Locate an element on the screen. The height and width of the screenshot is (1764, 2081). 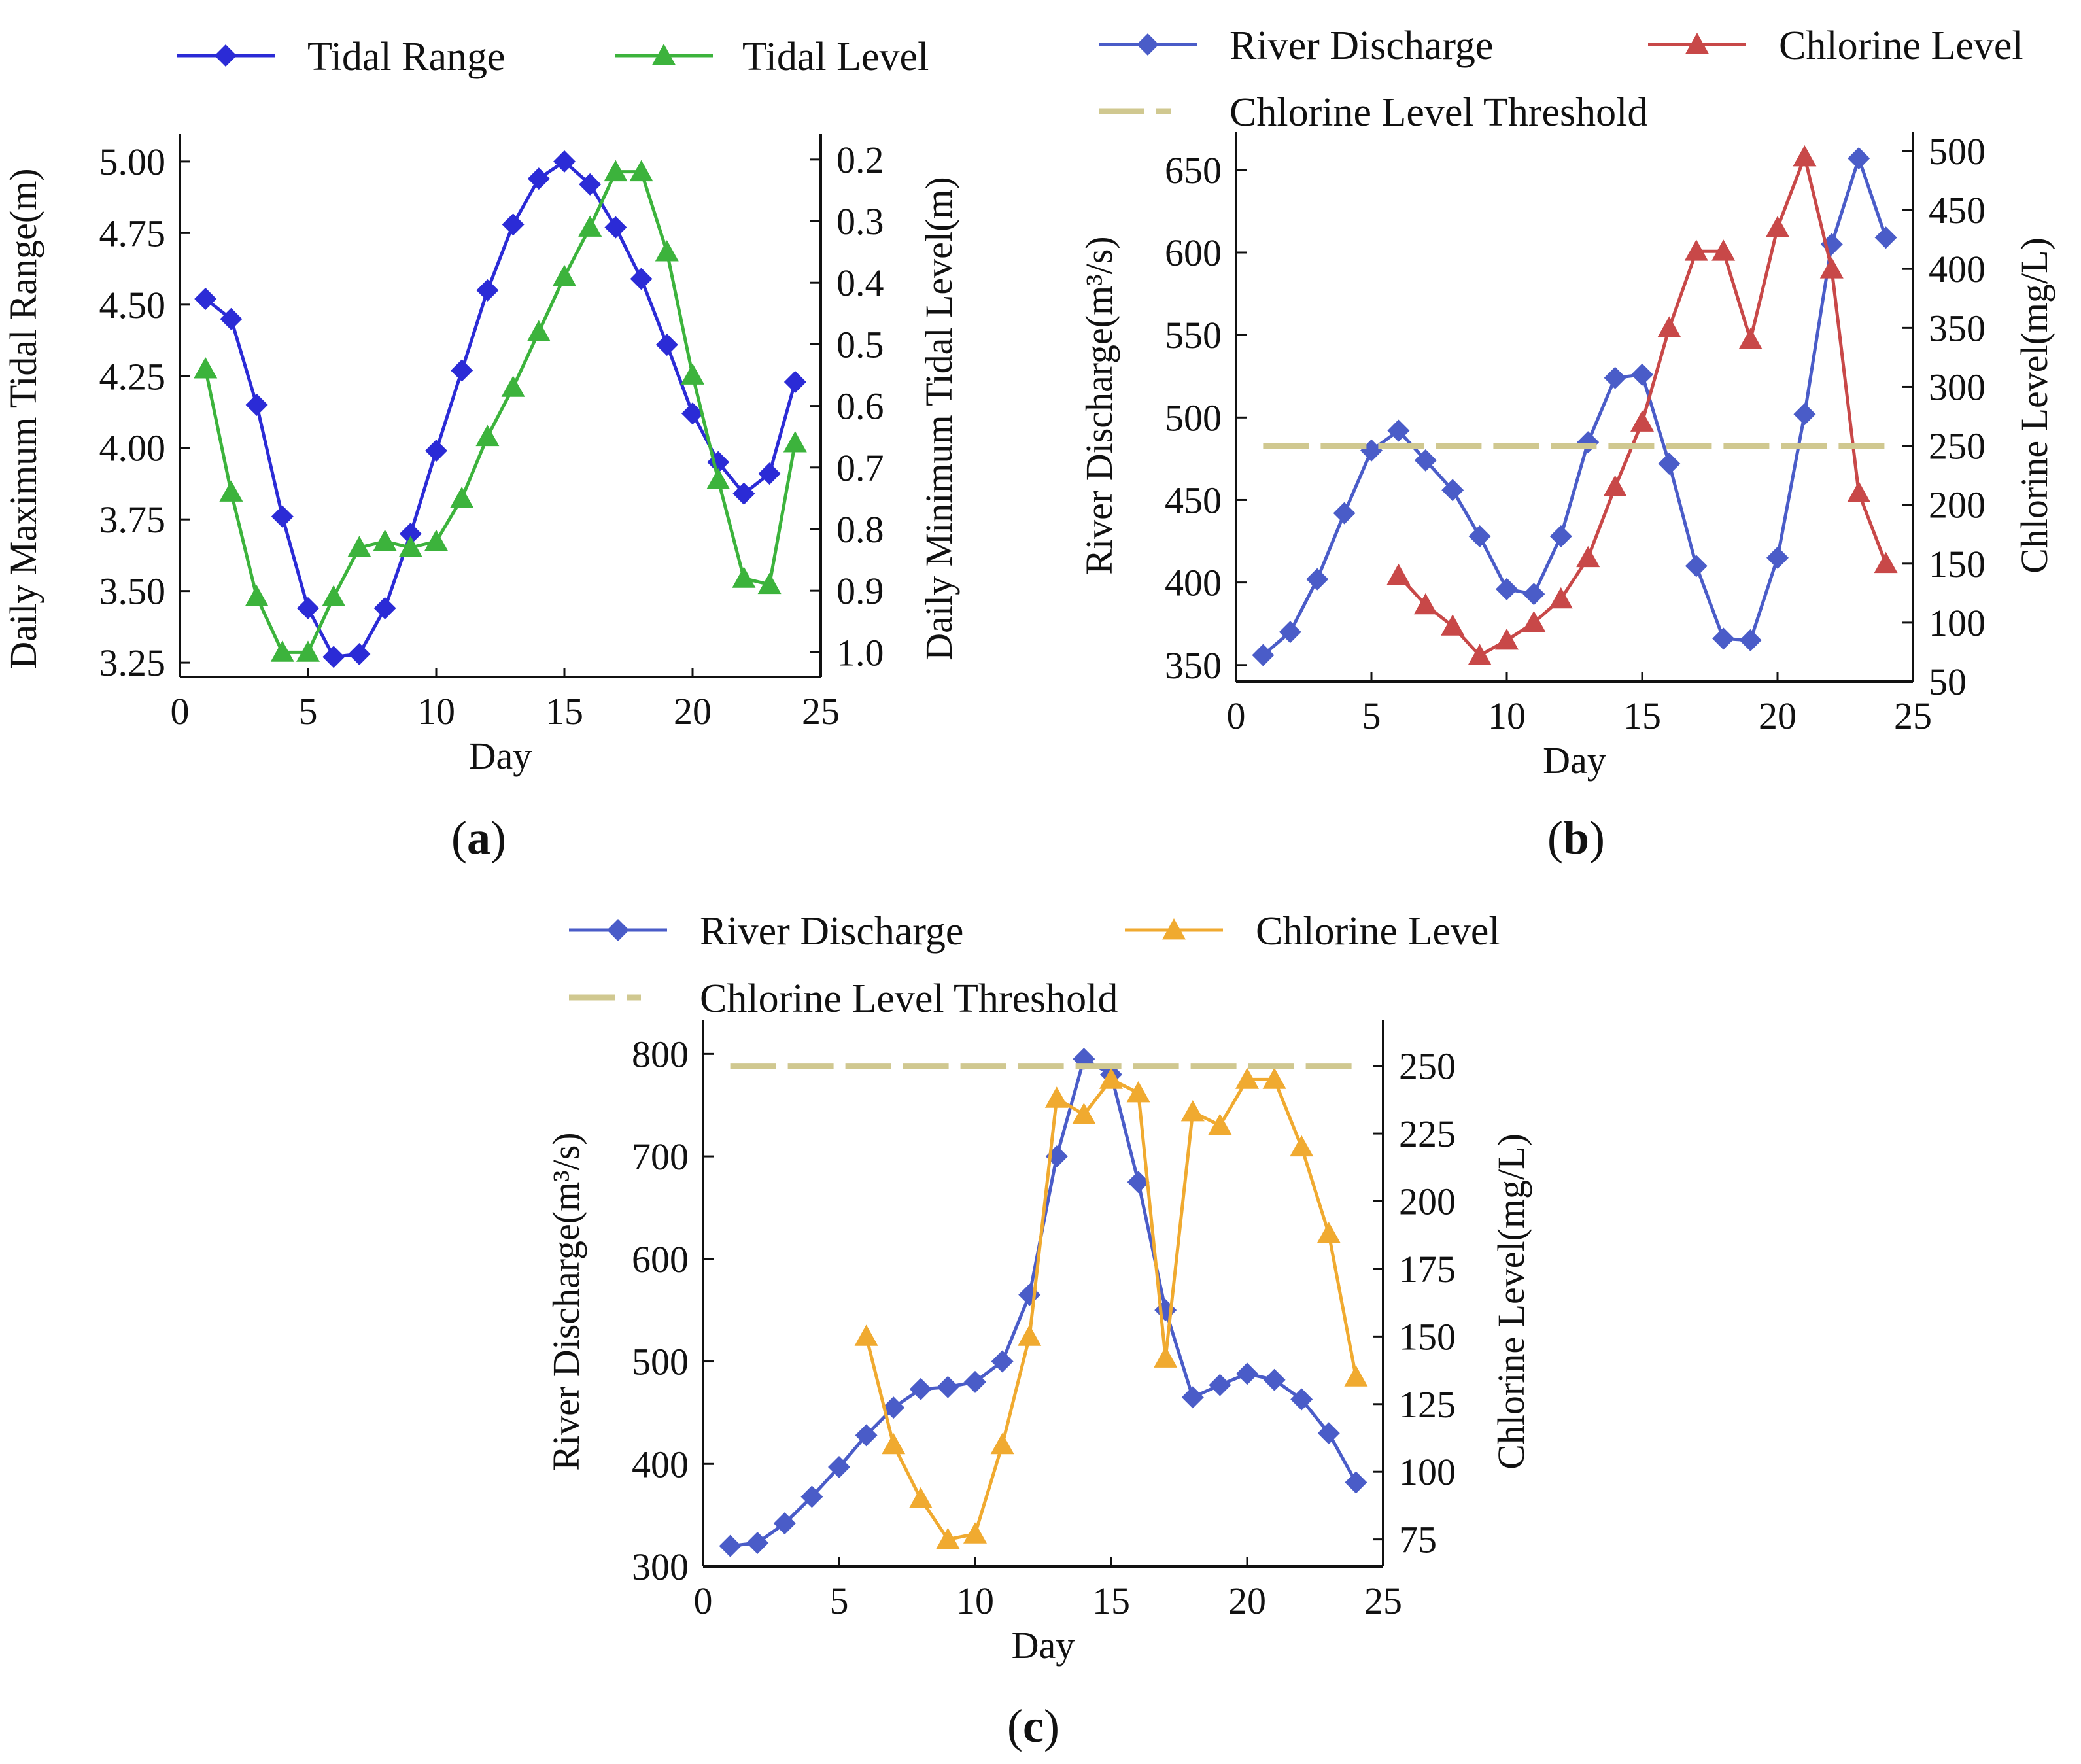
legend-entry: Chlorine Level Threshold is located at coordinates (843, 999).